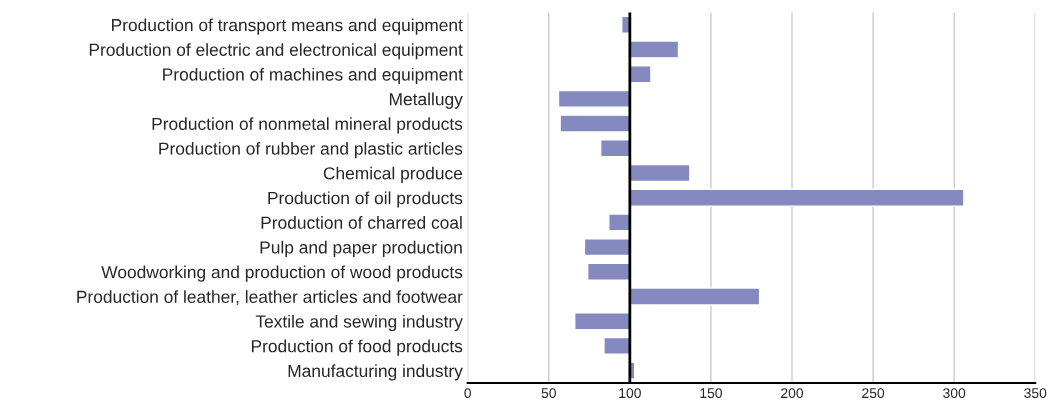 The height and width of the screenshot is (414, 1051). I want to click on y-tick-label: Woodworking and production of wood products, so click(282, 273).